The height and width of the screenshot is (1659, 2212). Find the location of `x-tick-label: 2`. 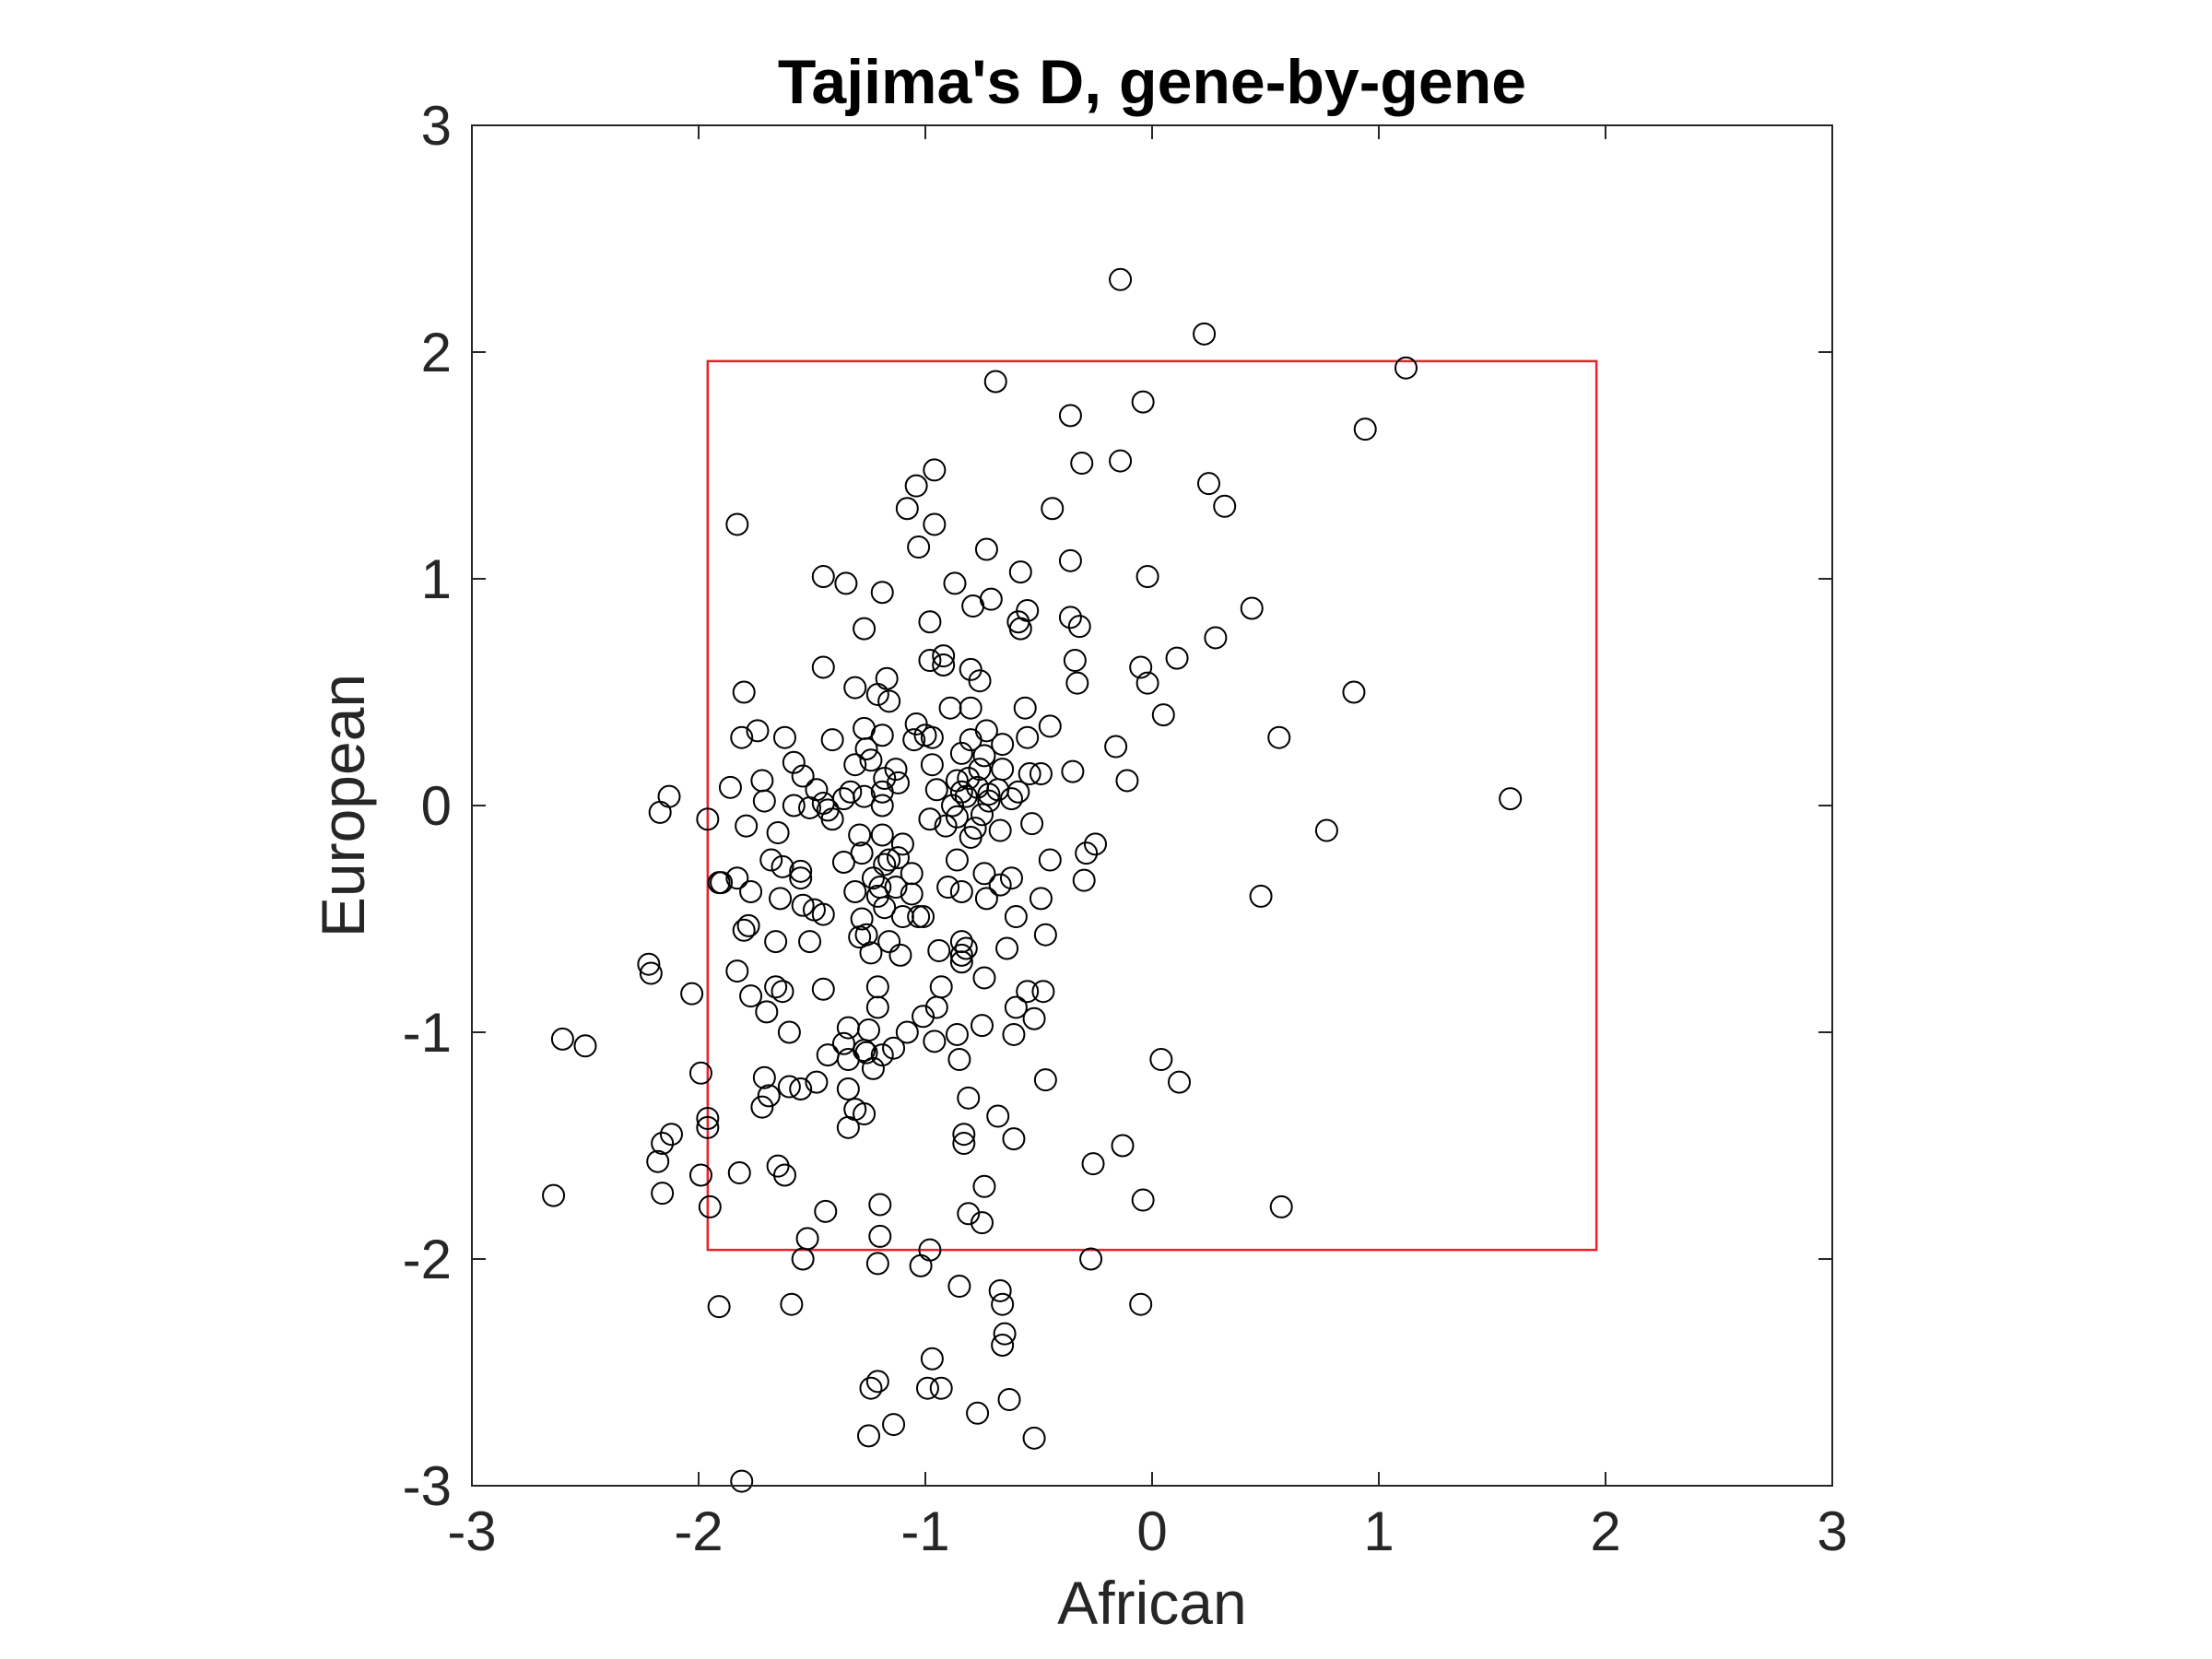

x-tick-label: 2 is located at coordinates (1605, 1531).